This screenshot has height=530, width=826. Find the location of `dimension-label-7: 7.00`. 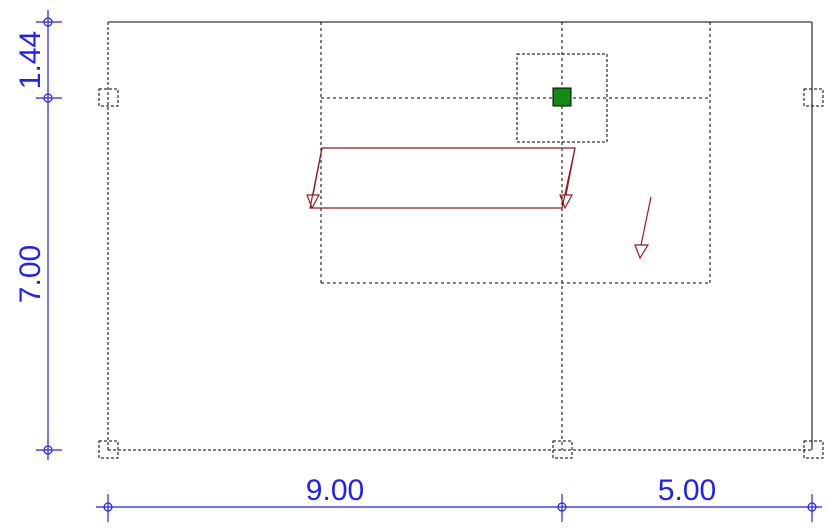

dimension-label-7: 7.00 is located at coordinates (30, 274).